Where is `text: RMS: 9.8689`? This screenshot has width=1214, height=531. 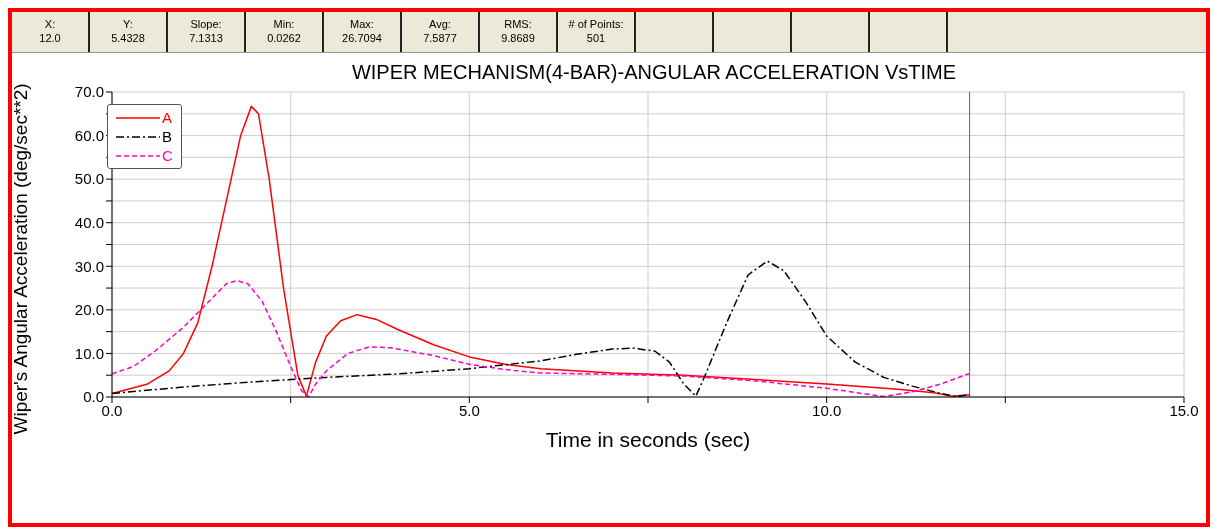 text: RMS: 9.8689 is located at coordinates (519, 32).